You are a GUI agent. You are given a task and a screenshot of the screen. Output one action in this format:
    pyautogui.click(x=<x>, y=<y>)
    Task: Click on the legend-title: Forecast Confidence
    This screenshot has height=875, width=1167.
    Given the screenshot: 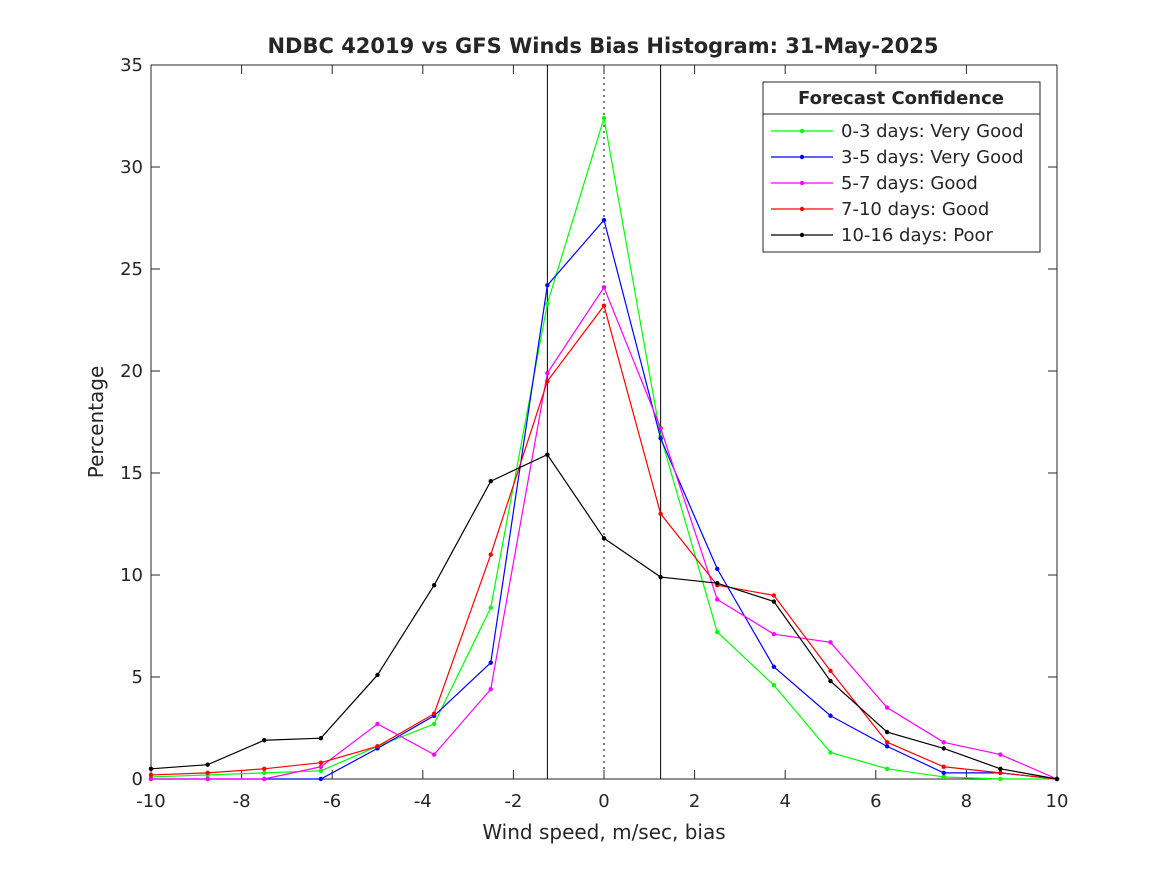 What is the action you would take?
    pyautogui.click(x=901, y=98)
    